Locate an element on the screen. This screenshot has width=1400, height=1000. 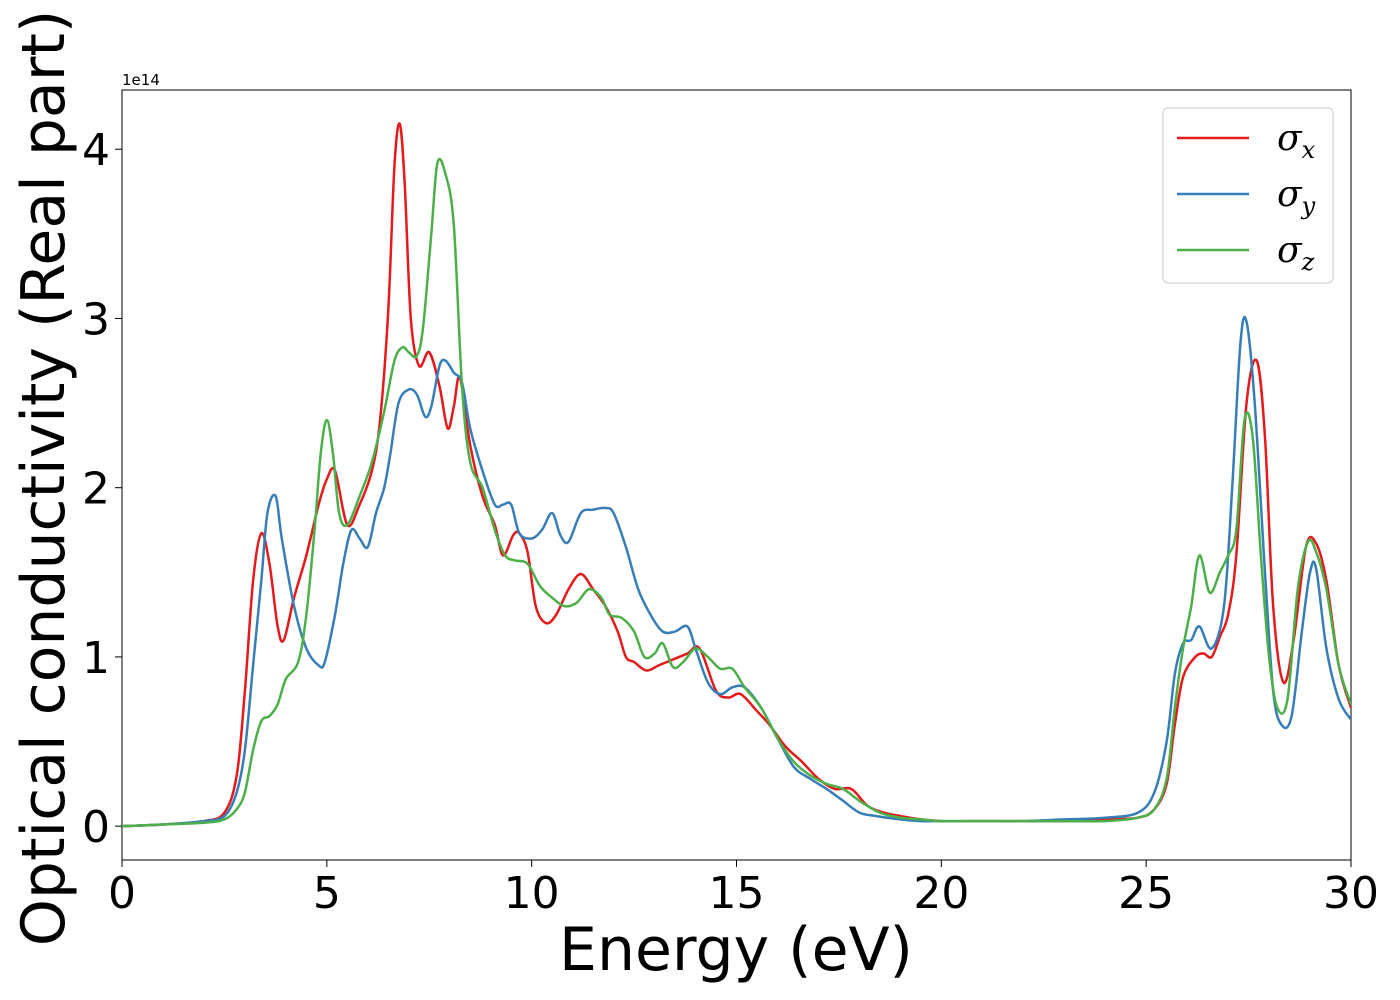
x-tick-label: 10 is located at coordinates (532, 893).